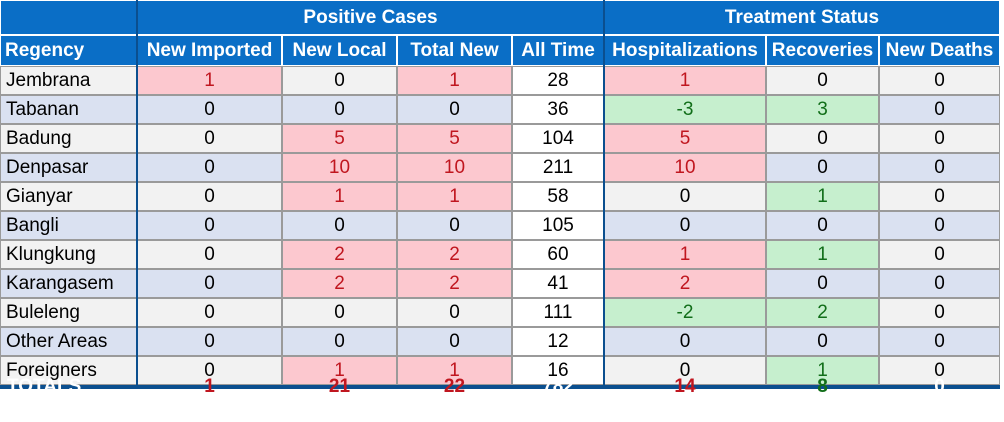  Describe the element at coordinates (339, 138) in the screenshot. I see `new-local-cell: 5` at that location.